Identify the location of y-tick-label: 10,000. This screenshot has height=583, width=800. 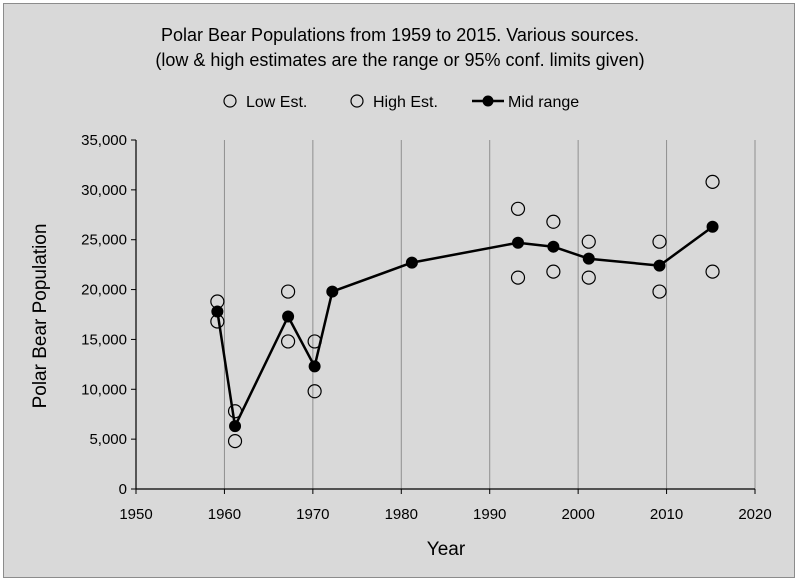
(104, 389).